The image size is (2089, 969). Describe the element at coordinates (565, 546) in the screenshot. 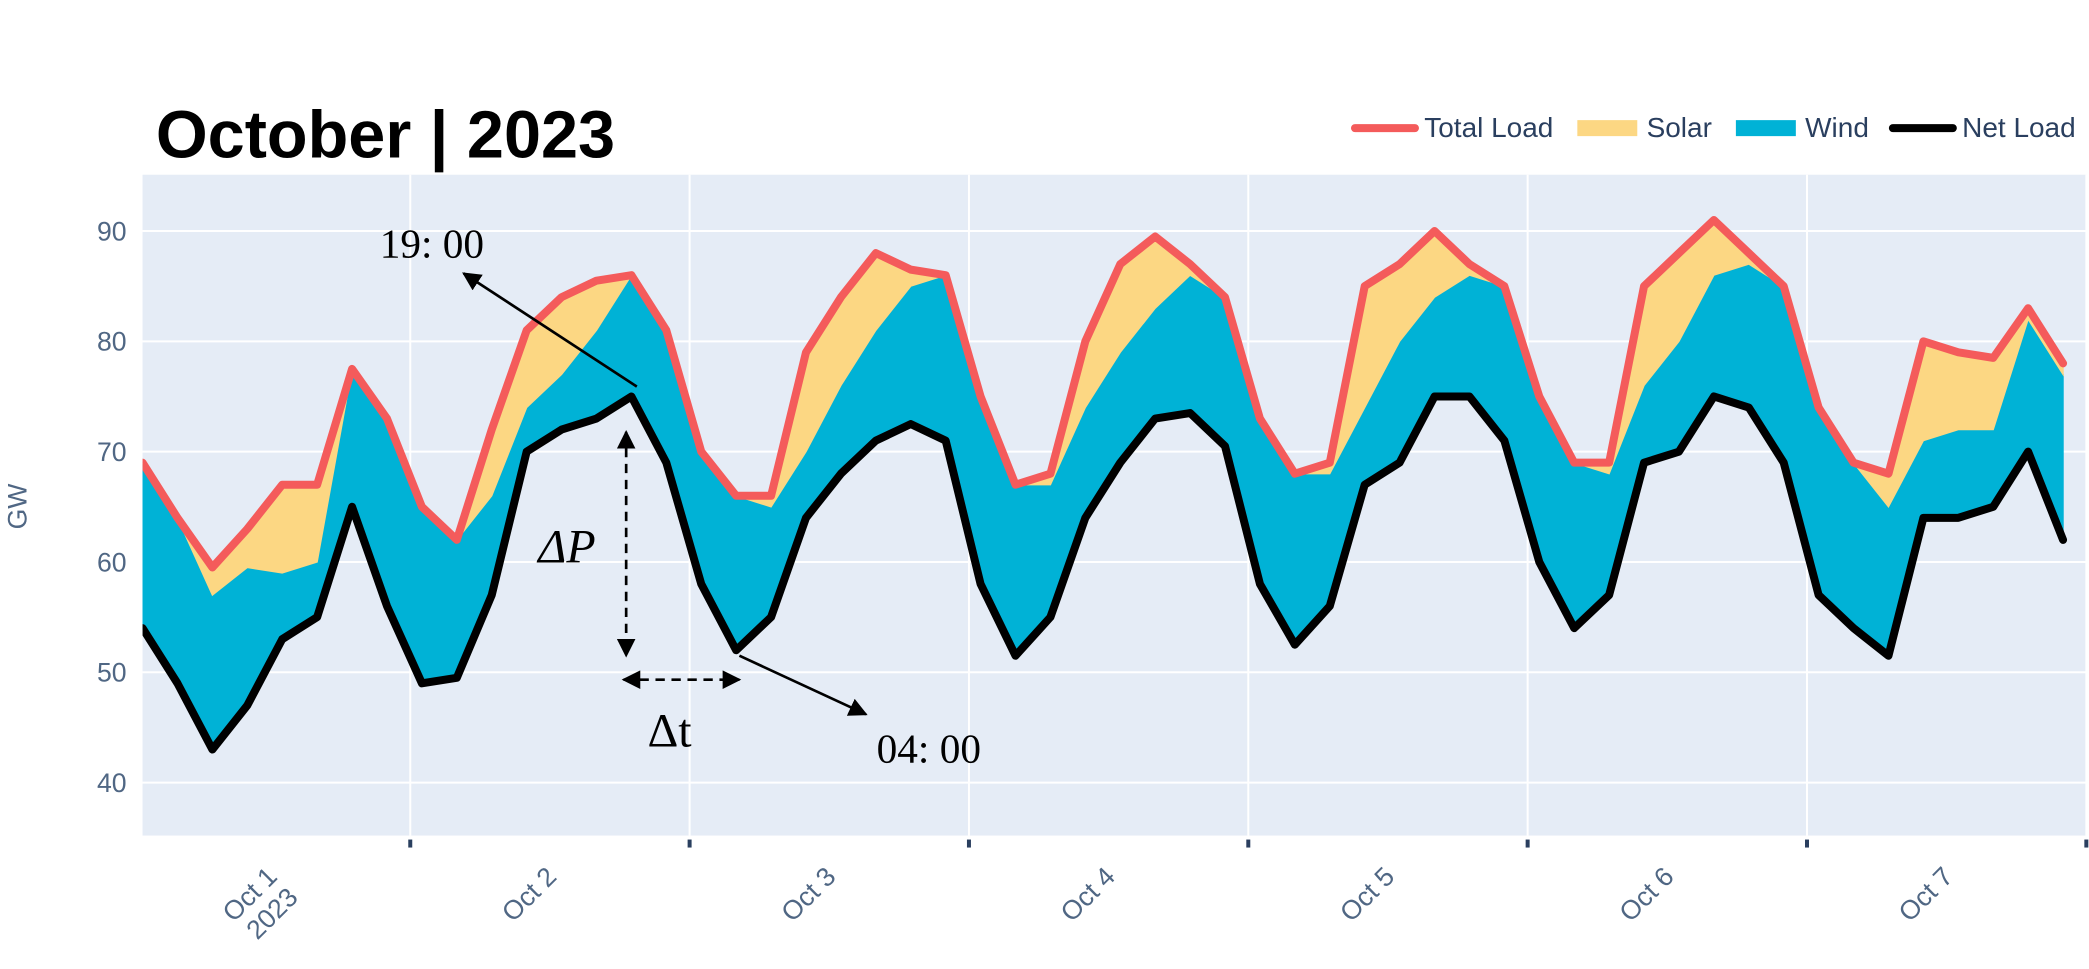

I see `annotation: ΔP` at that location.